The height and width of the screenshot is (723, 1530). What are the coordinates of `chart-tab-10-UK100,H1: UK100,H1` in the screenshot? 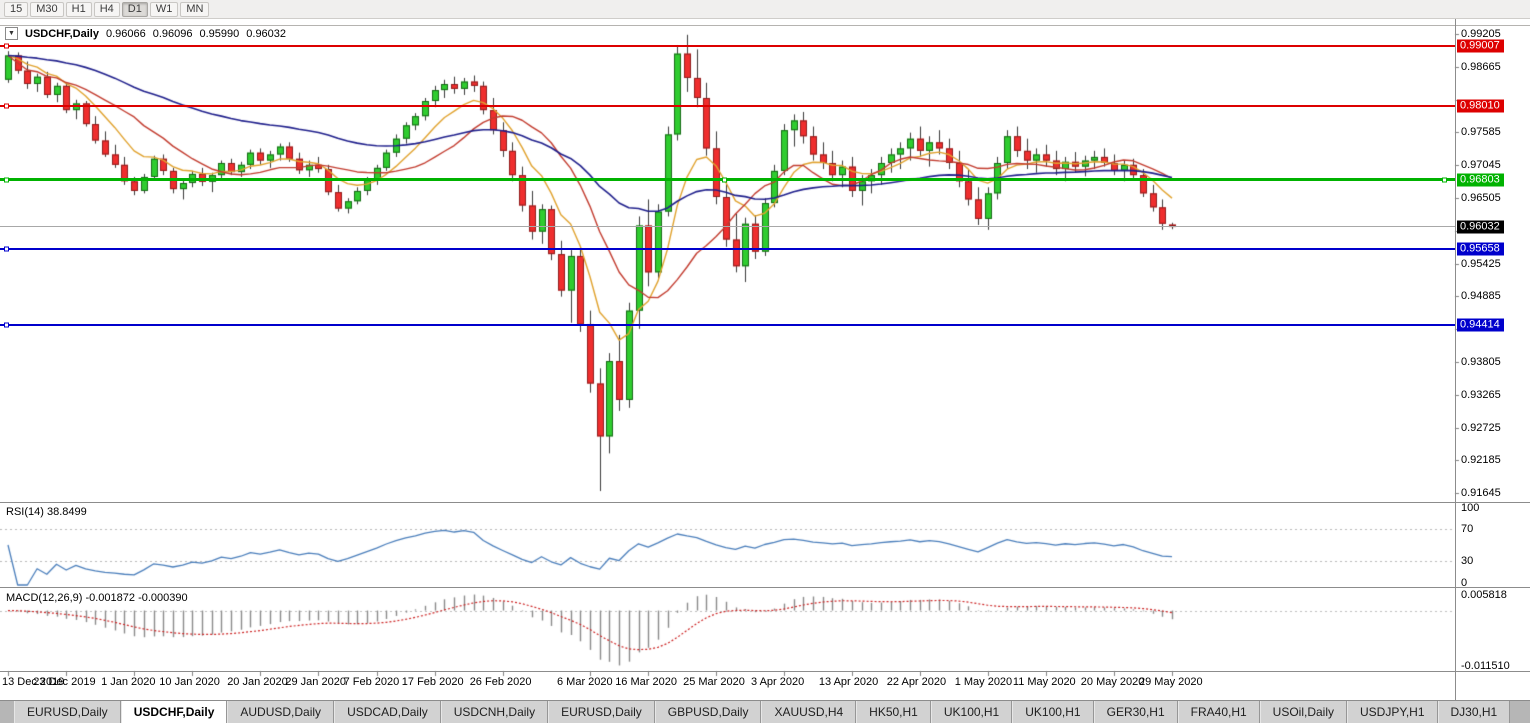 It's located at (1053, 712).